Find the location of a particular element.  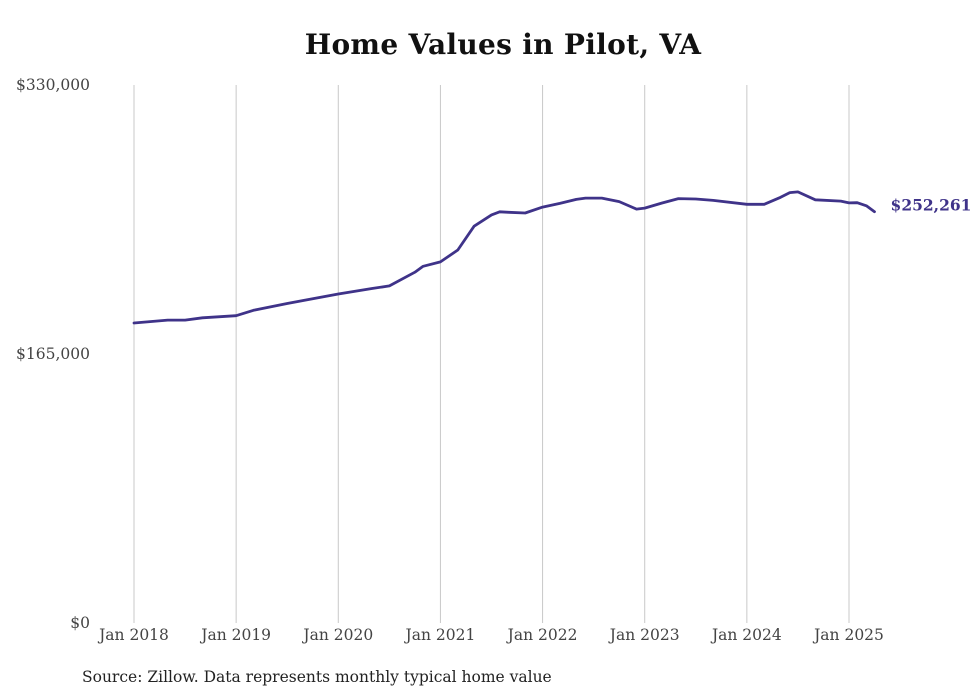

x-tick-label: Jan 2020 is located at coordinates (337, 635).